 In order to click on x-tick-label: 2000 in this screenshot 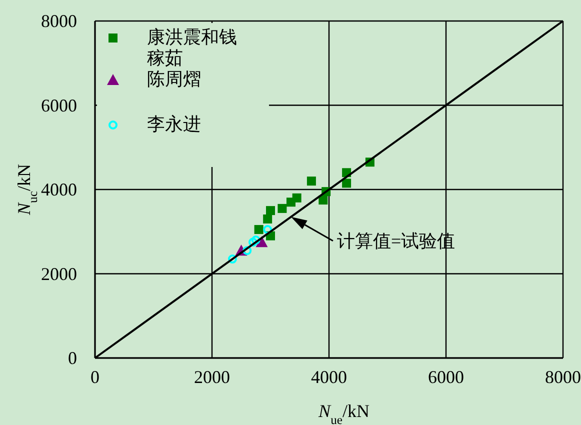, I will do `click(212, 377)`.